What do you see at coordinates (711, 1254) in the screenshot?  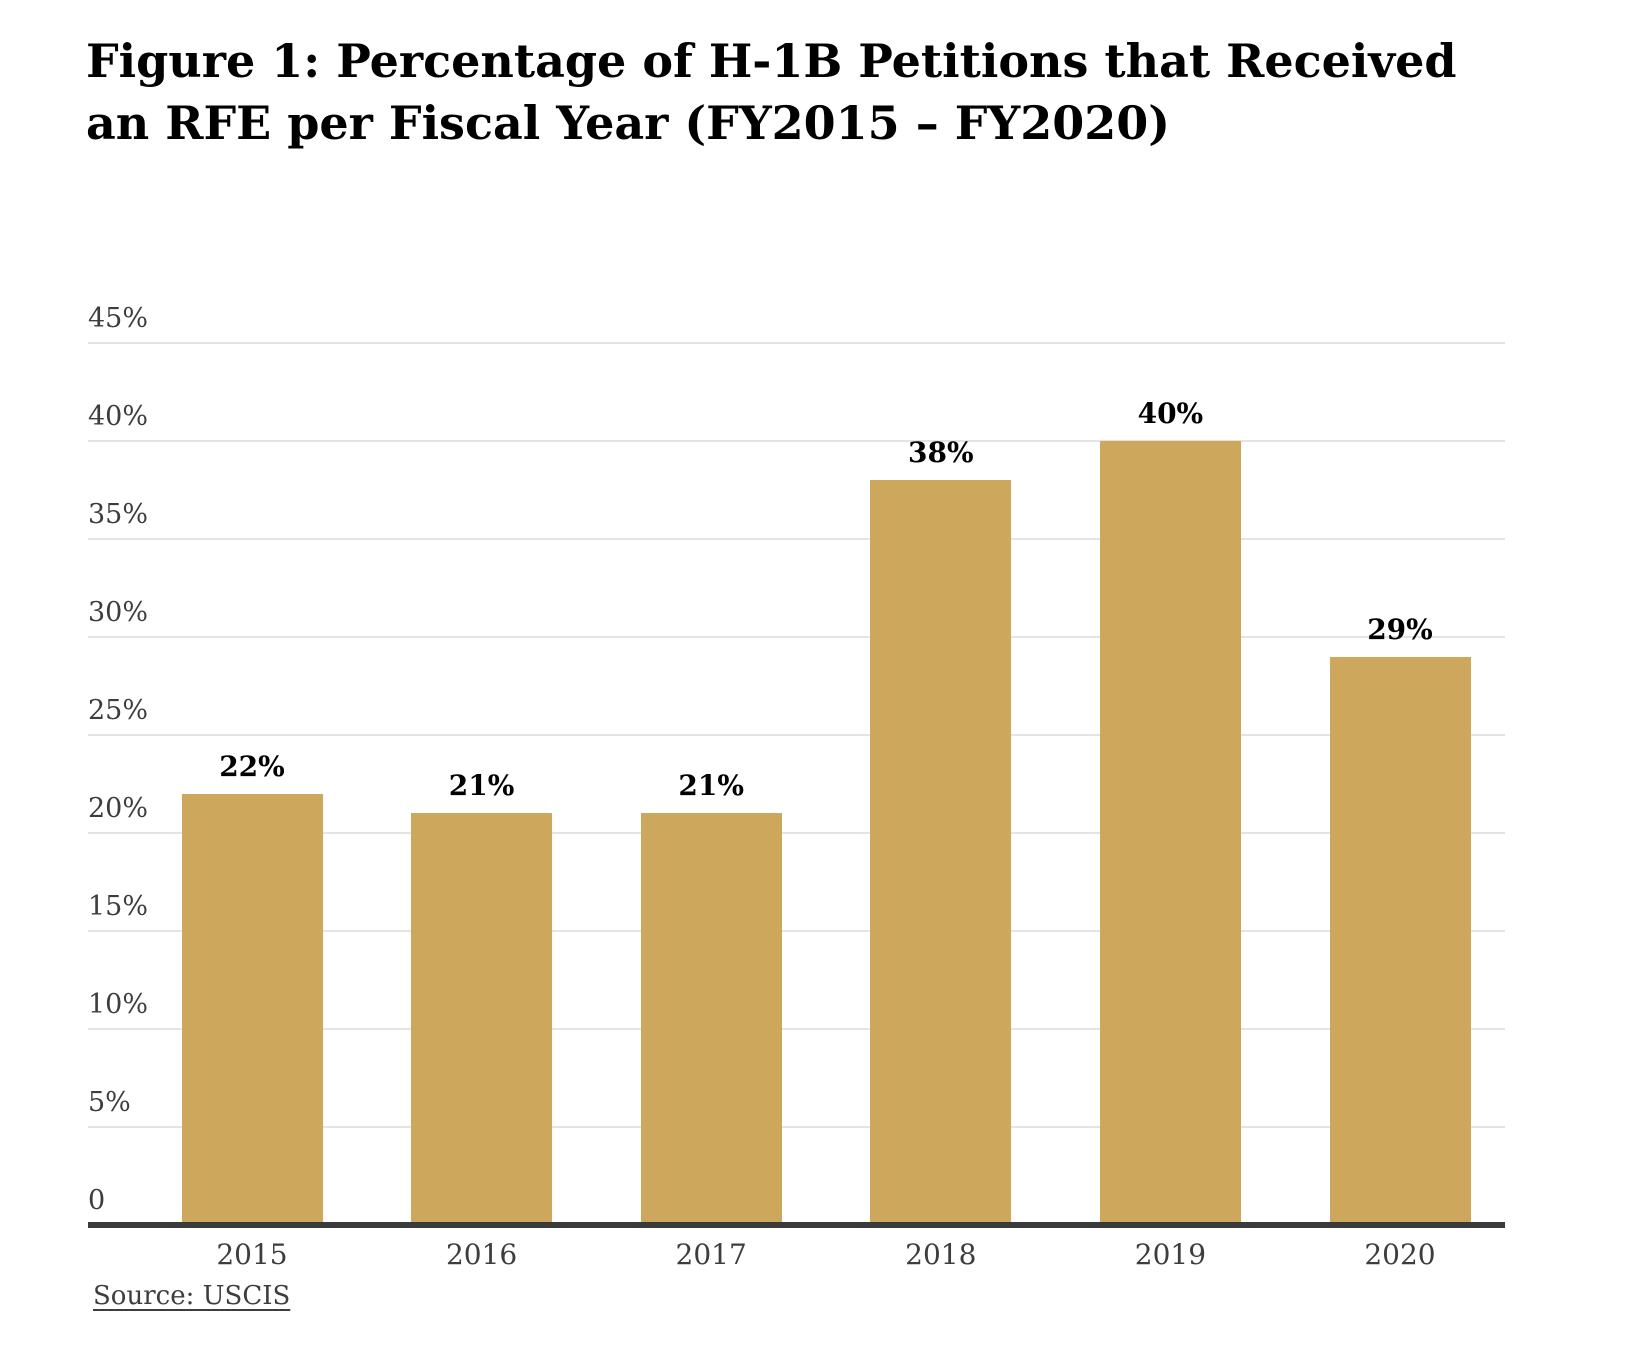 I see `x-axis-label-2017: 2017` at bounding box center [711, 1254].